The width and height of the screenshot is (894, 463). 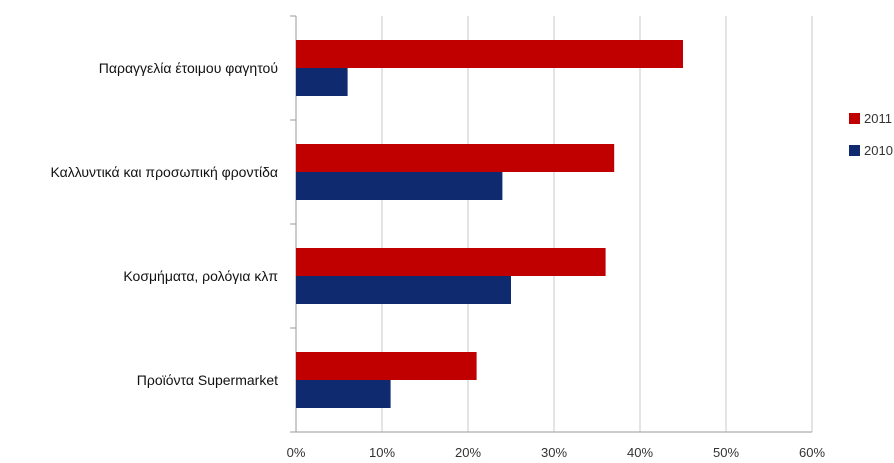 I want to click on legend-swatch-2010, so click(x=854, y=150).